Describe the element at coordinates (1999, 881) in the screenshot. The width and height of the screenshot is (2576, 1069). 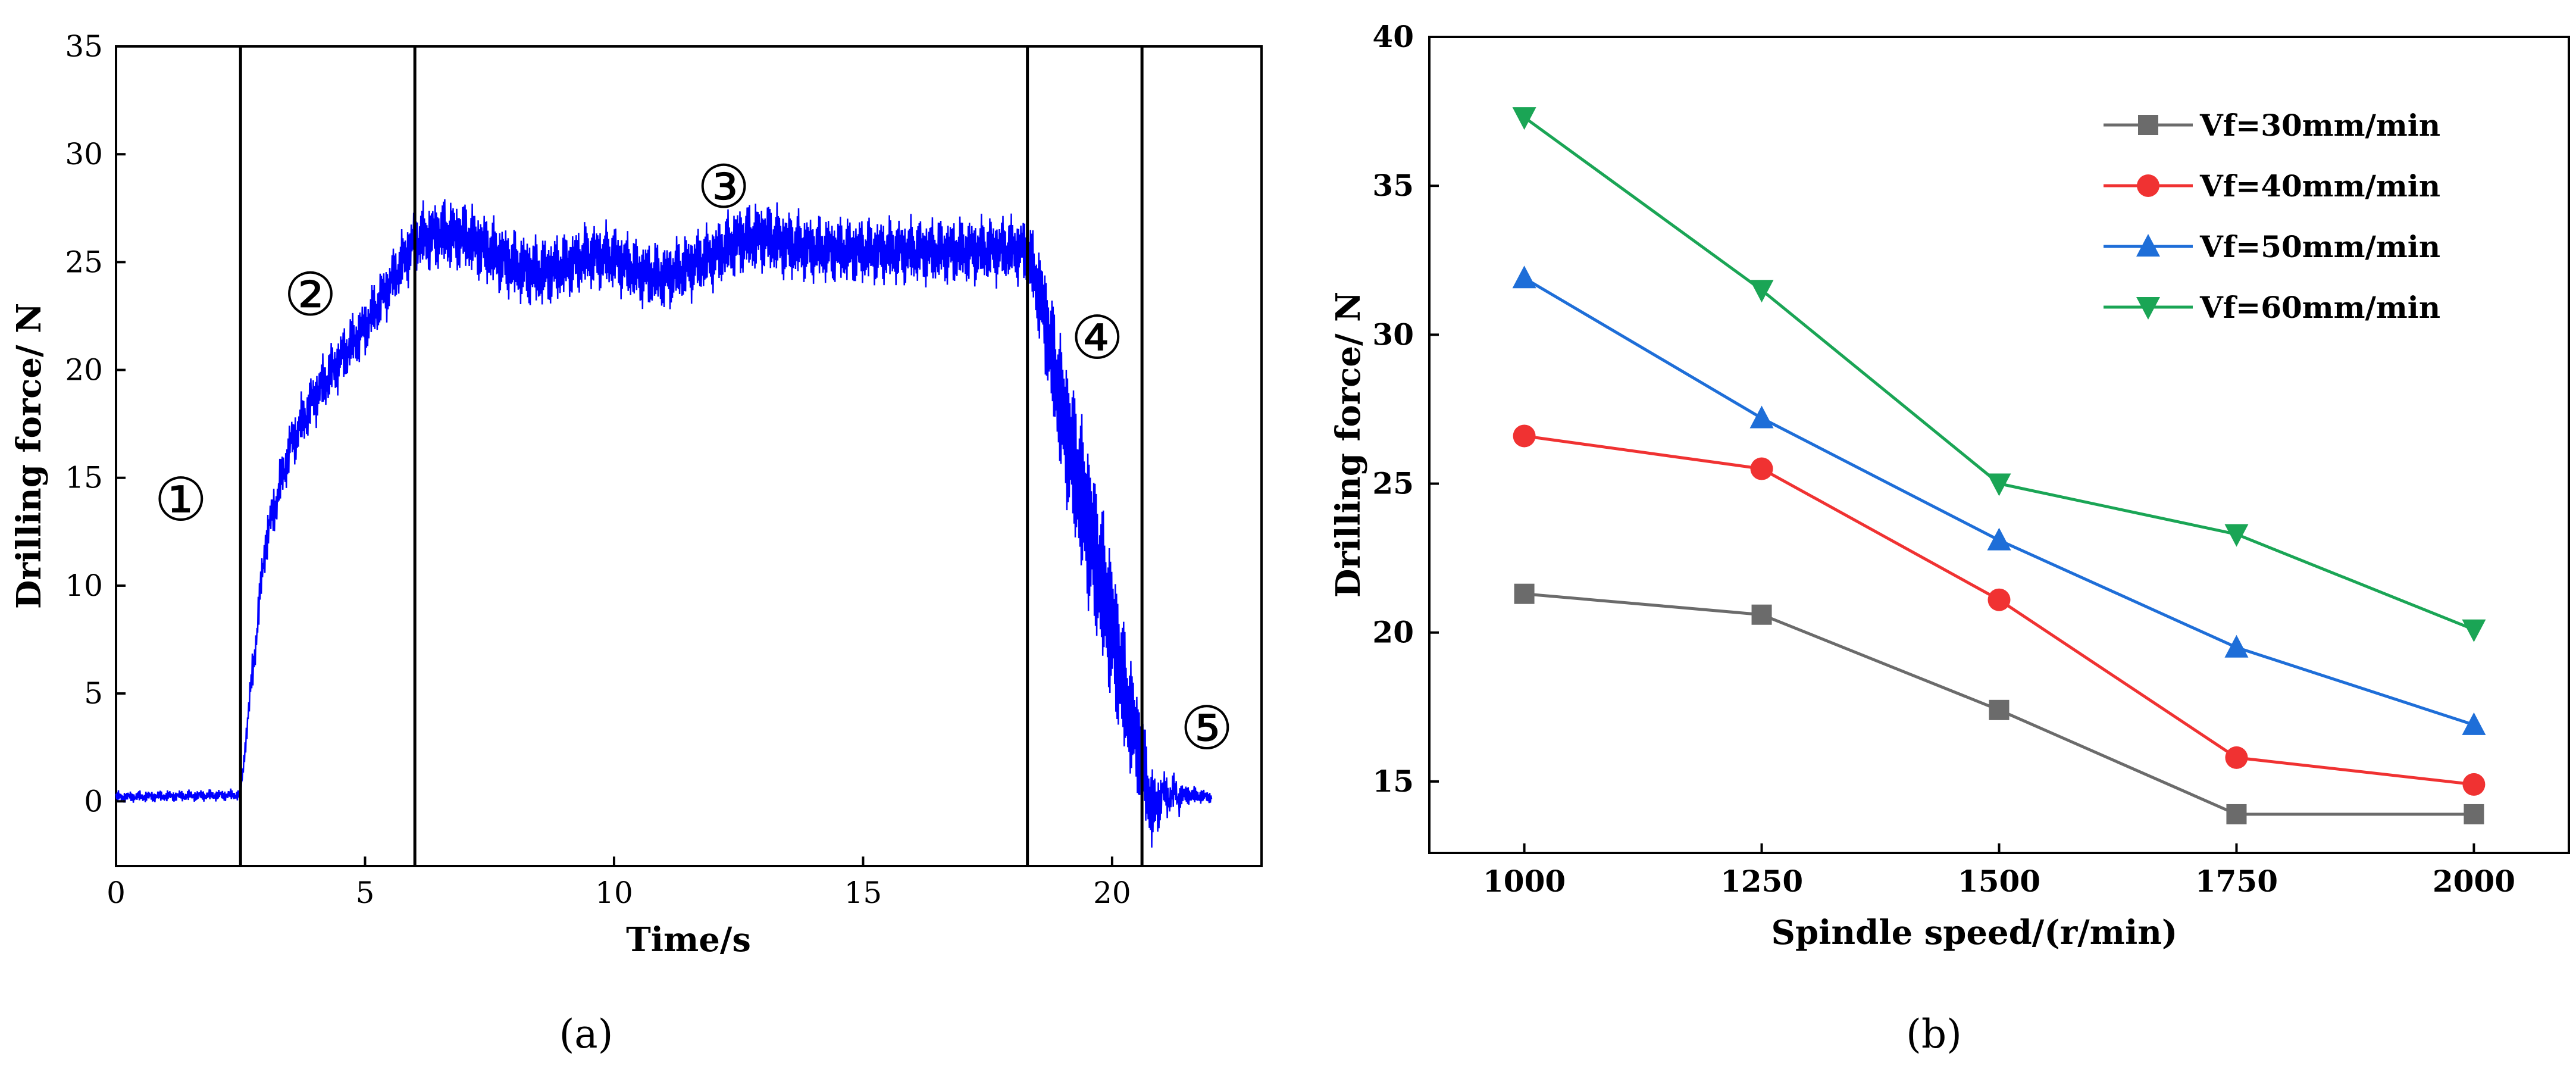
I see `chart-b-xtick-label: 1500` at that location.